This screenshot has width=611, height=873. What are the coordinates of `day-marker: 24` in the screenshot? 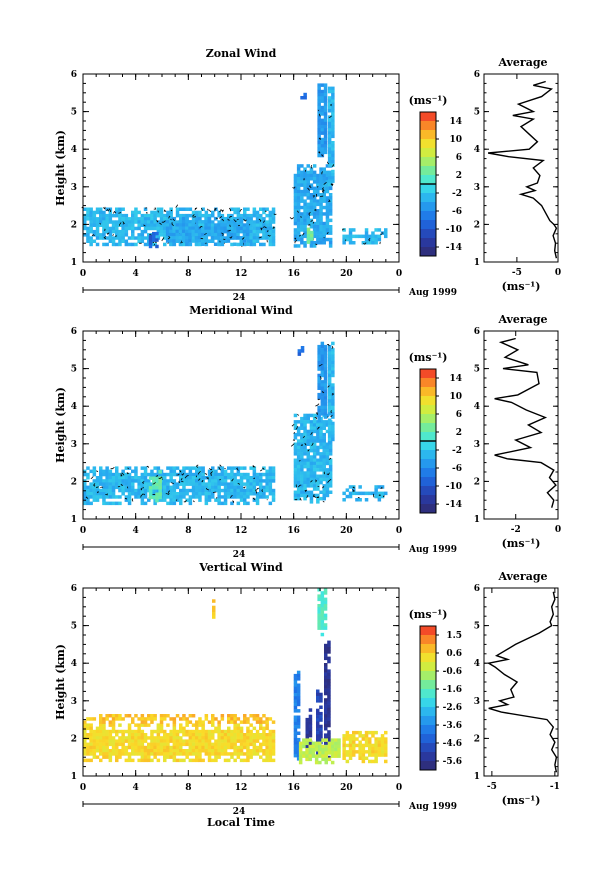 It's located at (239, 812).